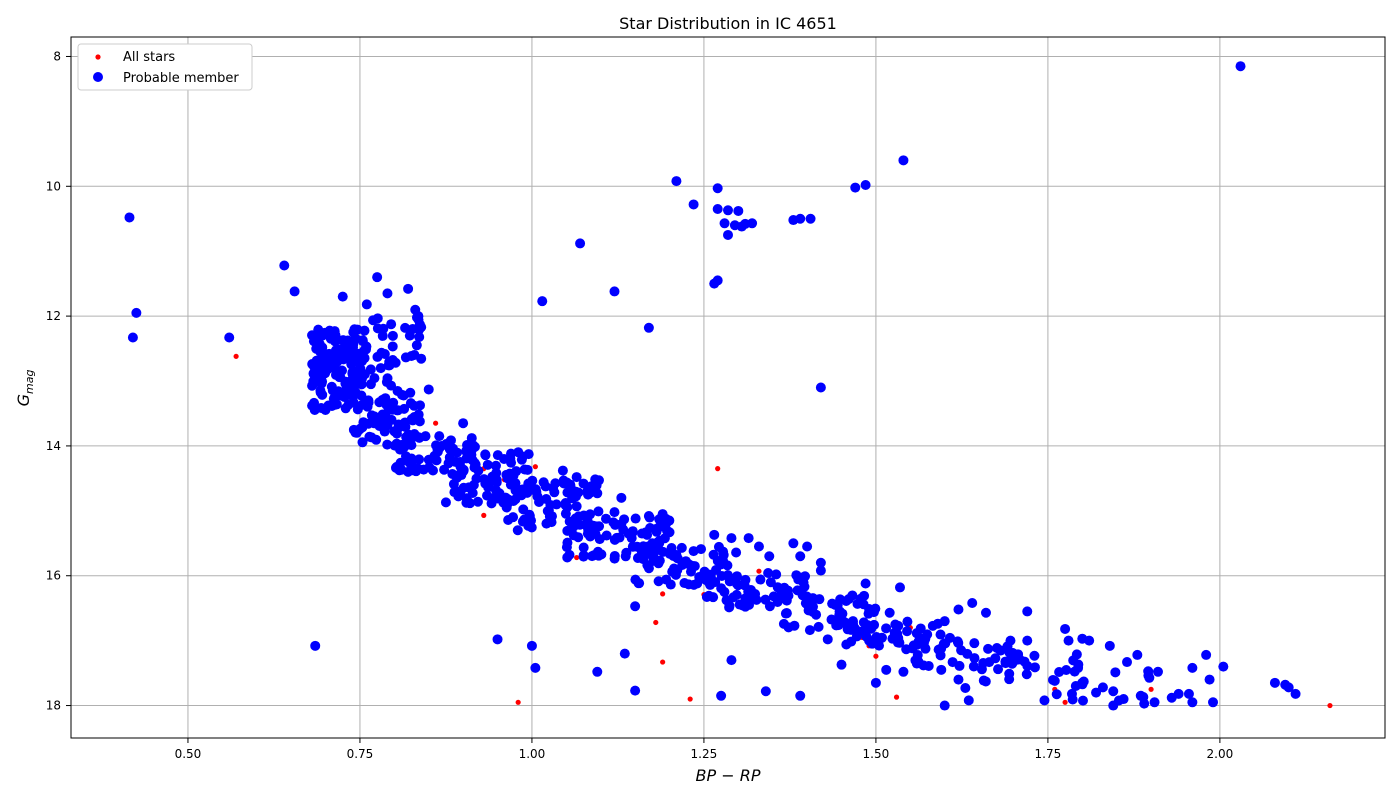 This screenshot has width=1400, height=800. I want to click on legend-marker-all-stars, so click(98, 57).